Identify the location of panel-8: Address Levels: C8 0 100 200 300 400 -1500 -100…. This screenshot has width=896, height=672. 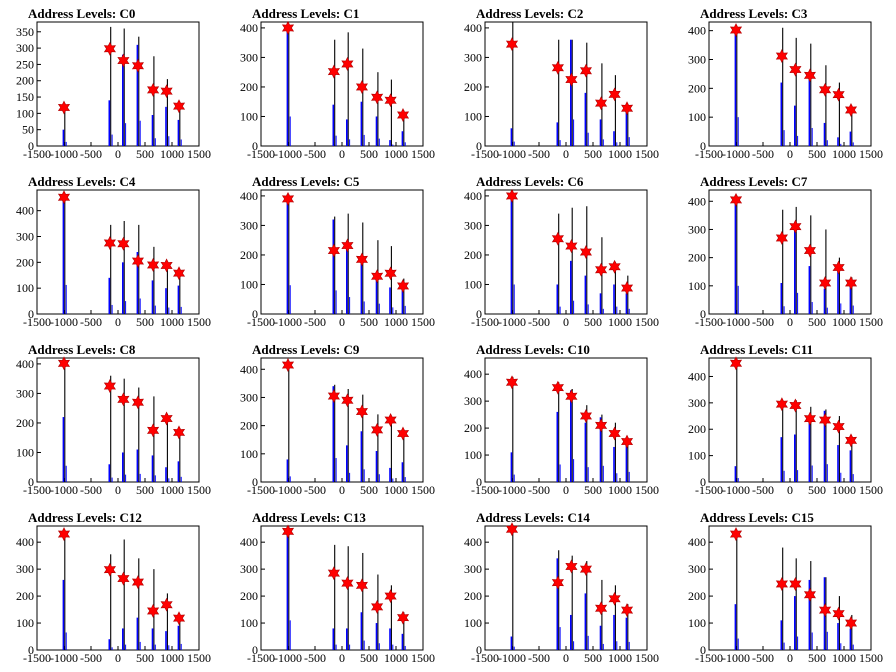
(113, 419).